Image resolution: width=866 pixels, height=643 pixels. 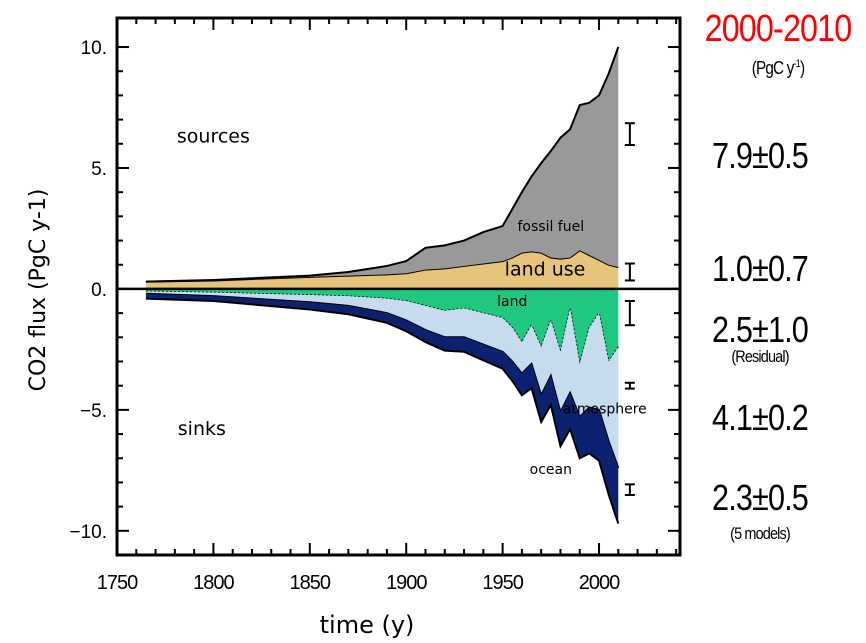 I want to click on period-title: 2000-2010, so click(x=778, y=29).